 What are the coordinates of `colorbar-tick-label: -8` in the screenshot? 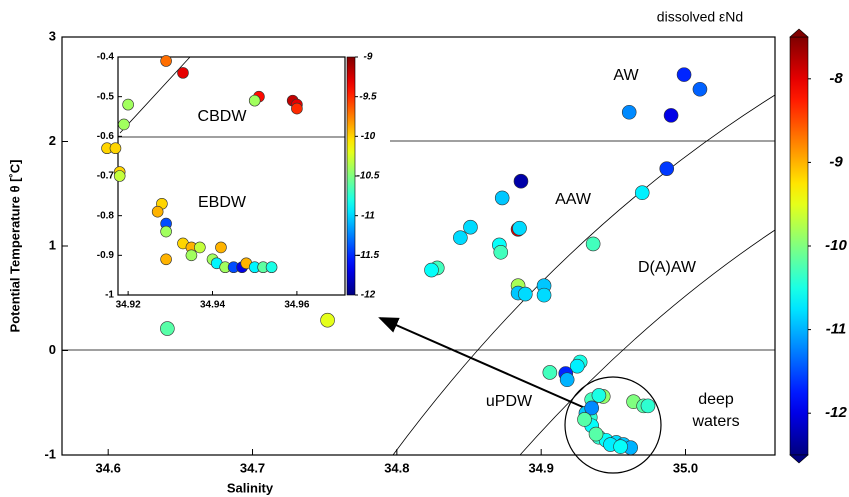 It's located at (836, 78).